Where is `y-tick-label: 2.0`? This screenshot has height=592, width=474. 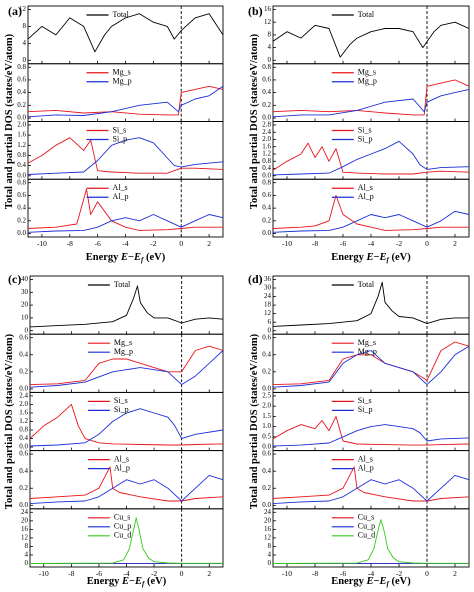
y-tick-label: 2.0 is located at coordinates (266, 406).